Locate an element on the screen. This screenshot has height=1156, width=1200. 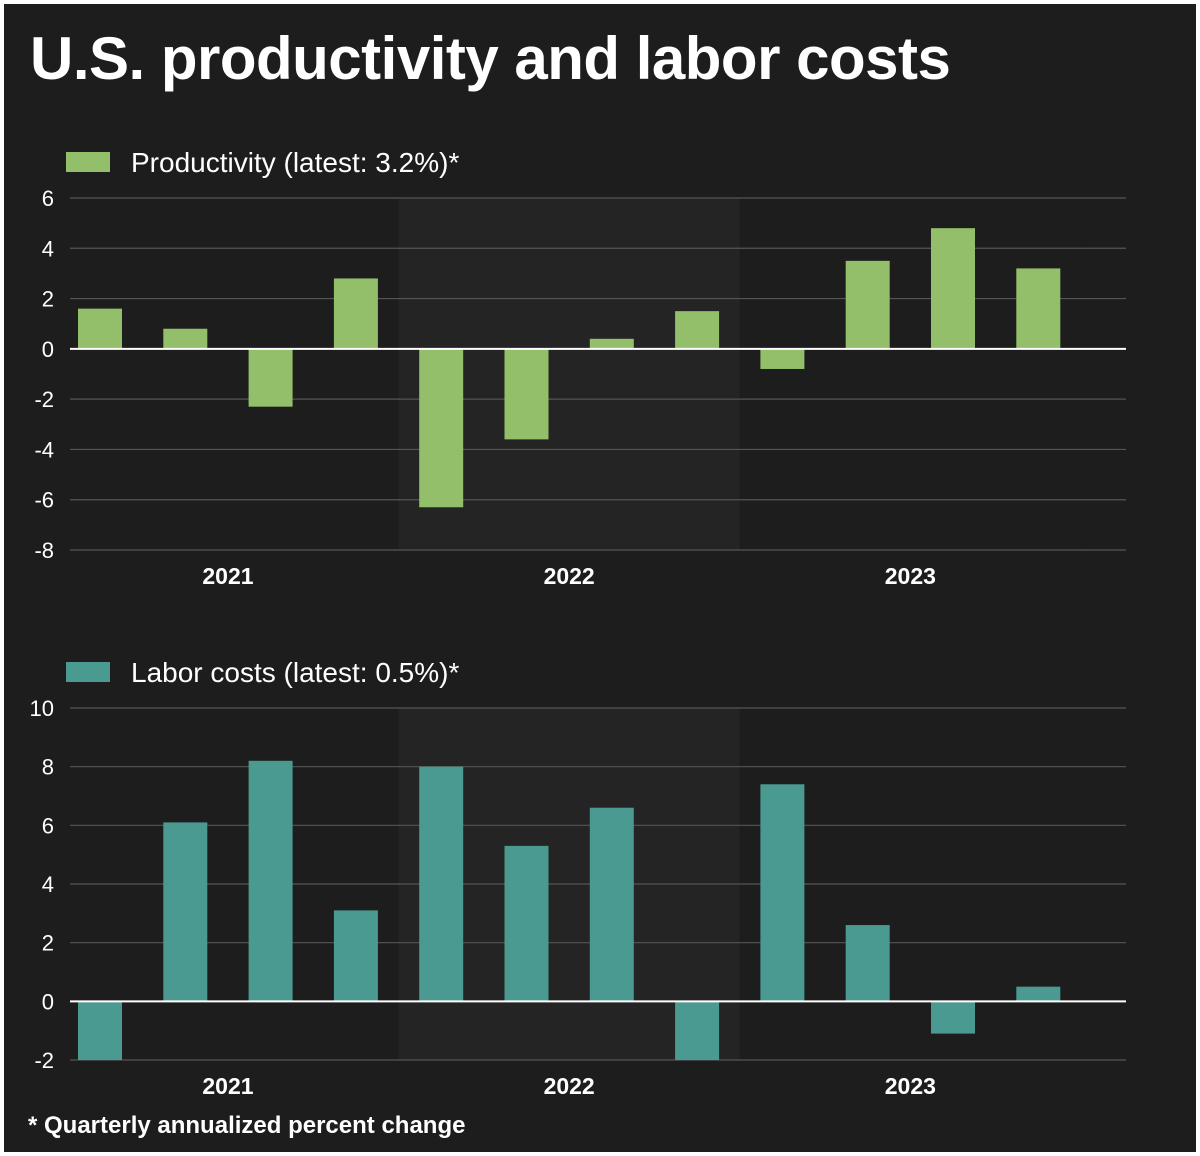
productivity-legend-swatch is located at coordinates (88, 162).